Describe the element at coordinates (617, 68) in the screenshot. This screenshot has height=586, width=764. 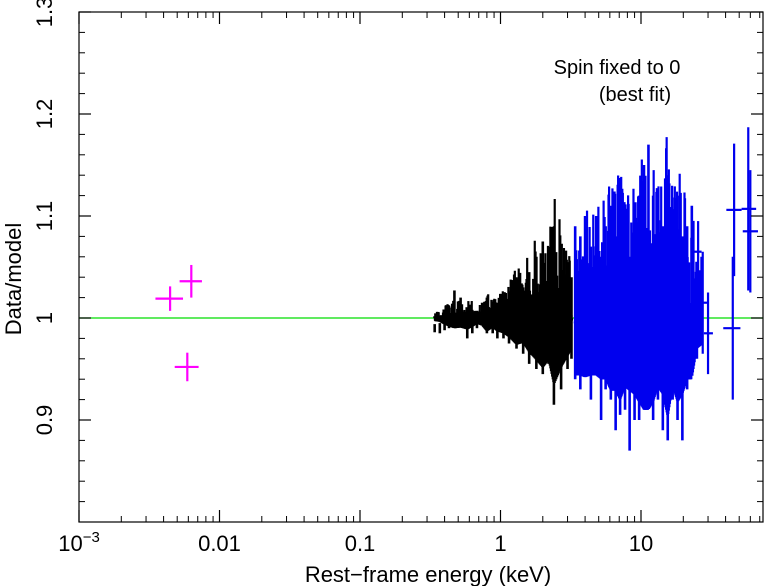
I see `annotation-line-1: Spin fixed to 0` at that location.